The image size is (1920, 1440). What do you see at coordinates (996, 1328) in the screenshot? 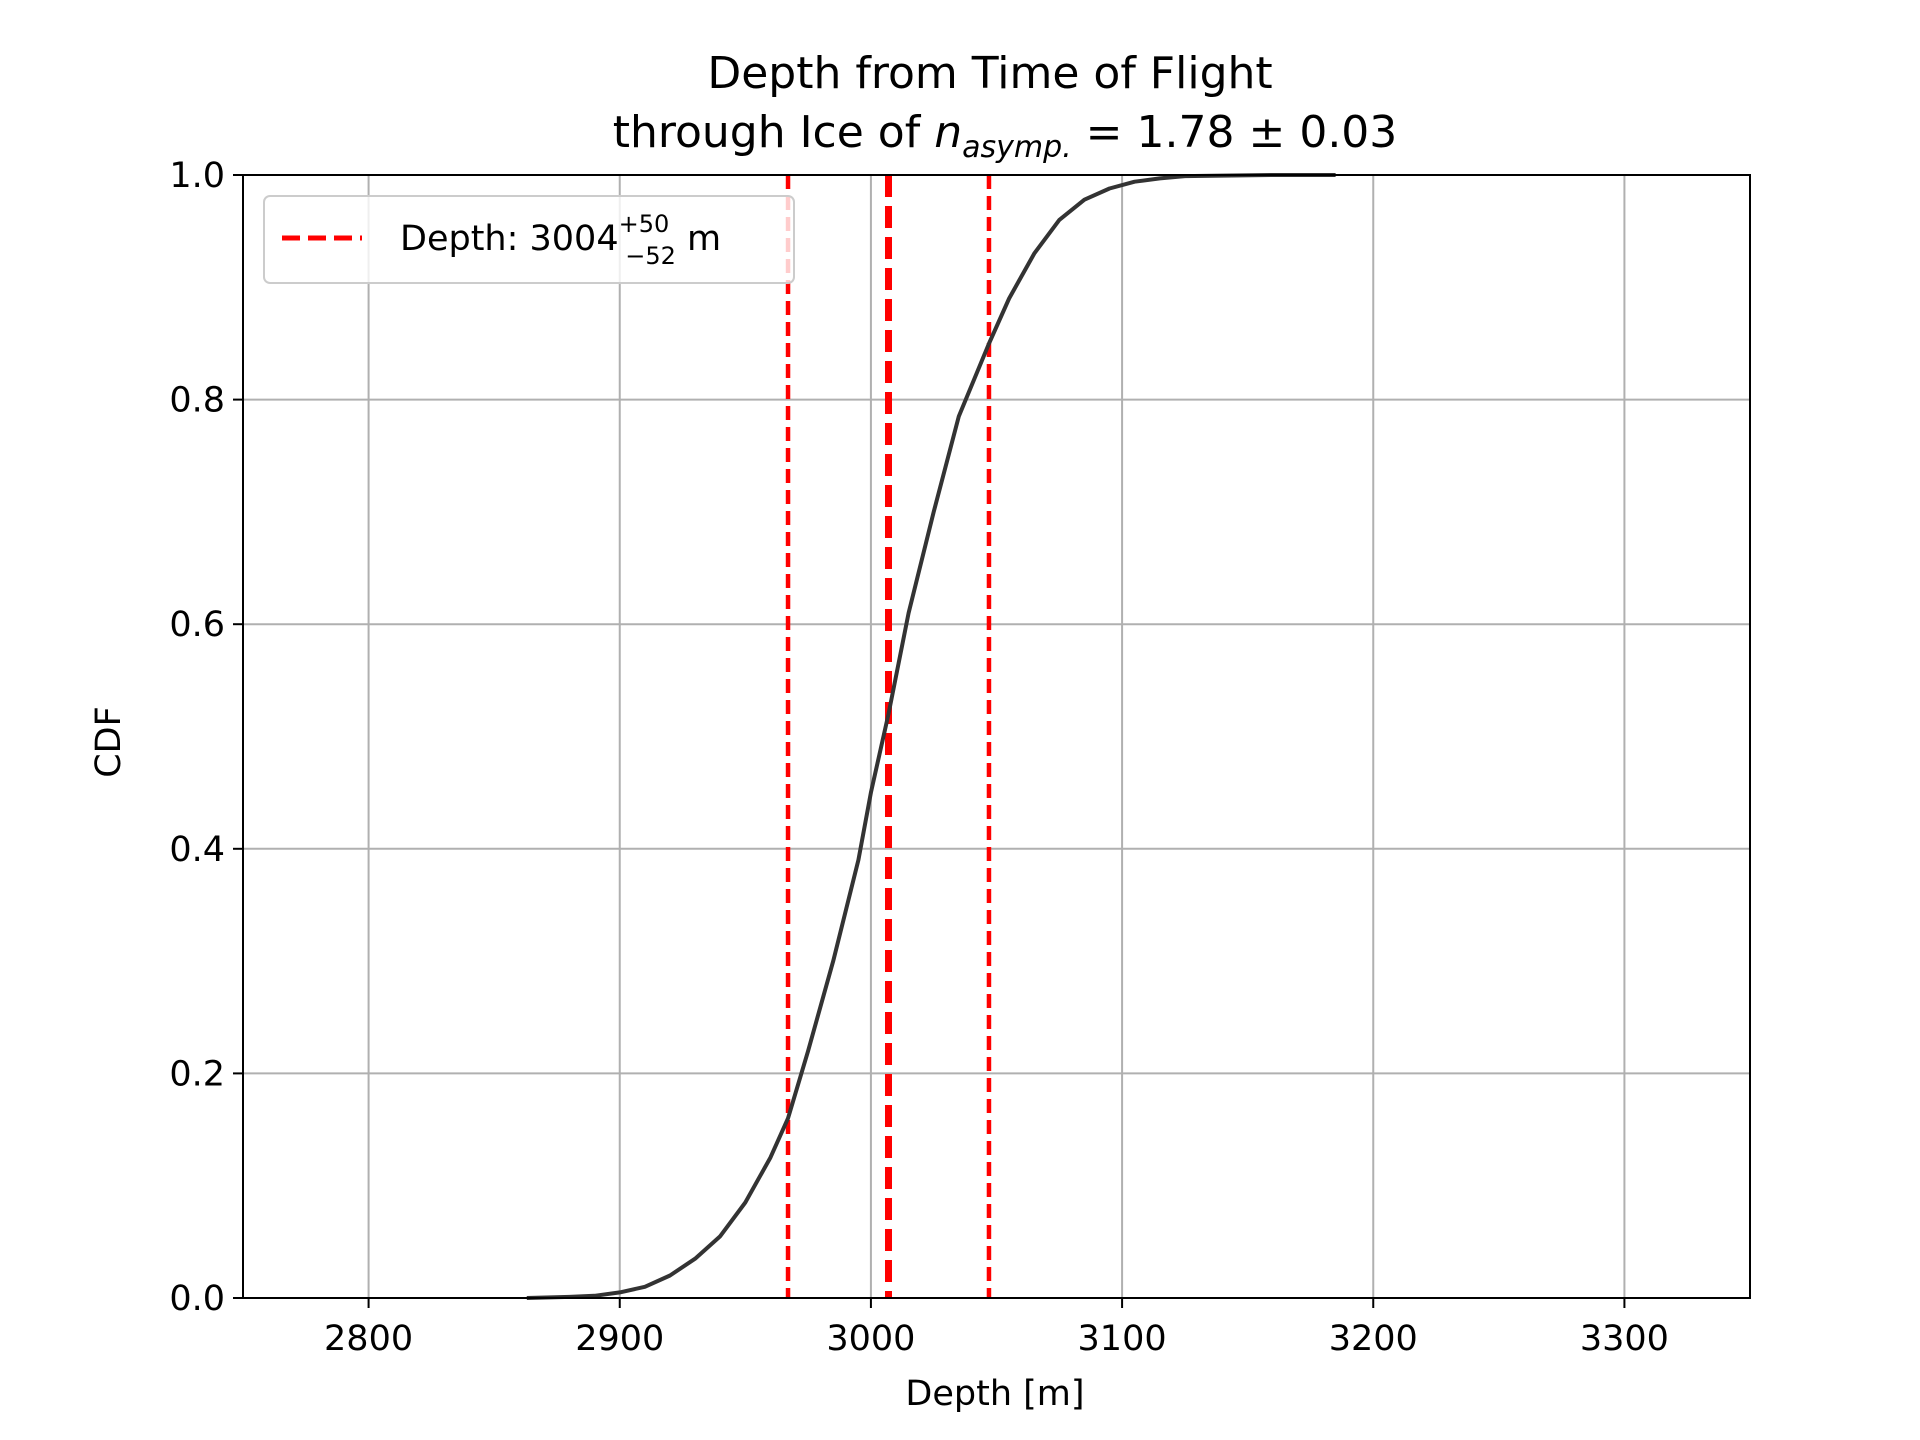
I see `x-axis-ticks: 2800 2900 3000 3100 3200 3300` at bounding box center [996, 1328].